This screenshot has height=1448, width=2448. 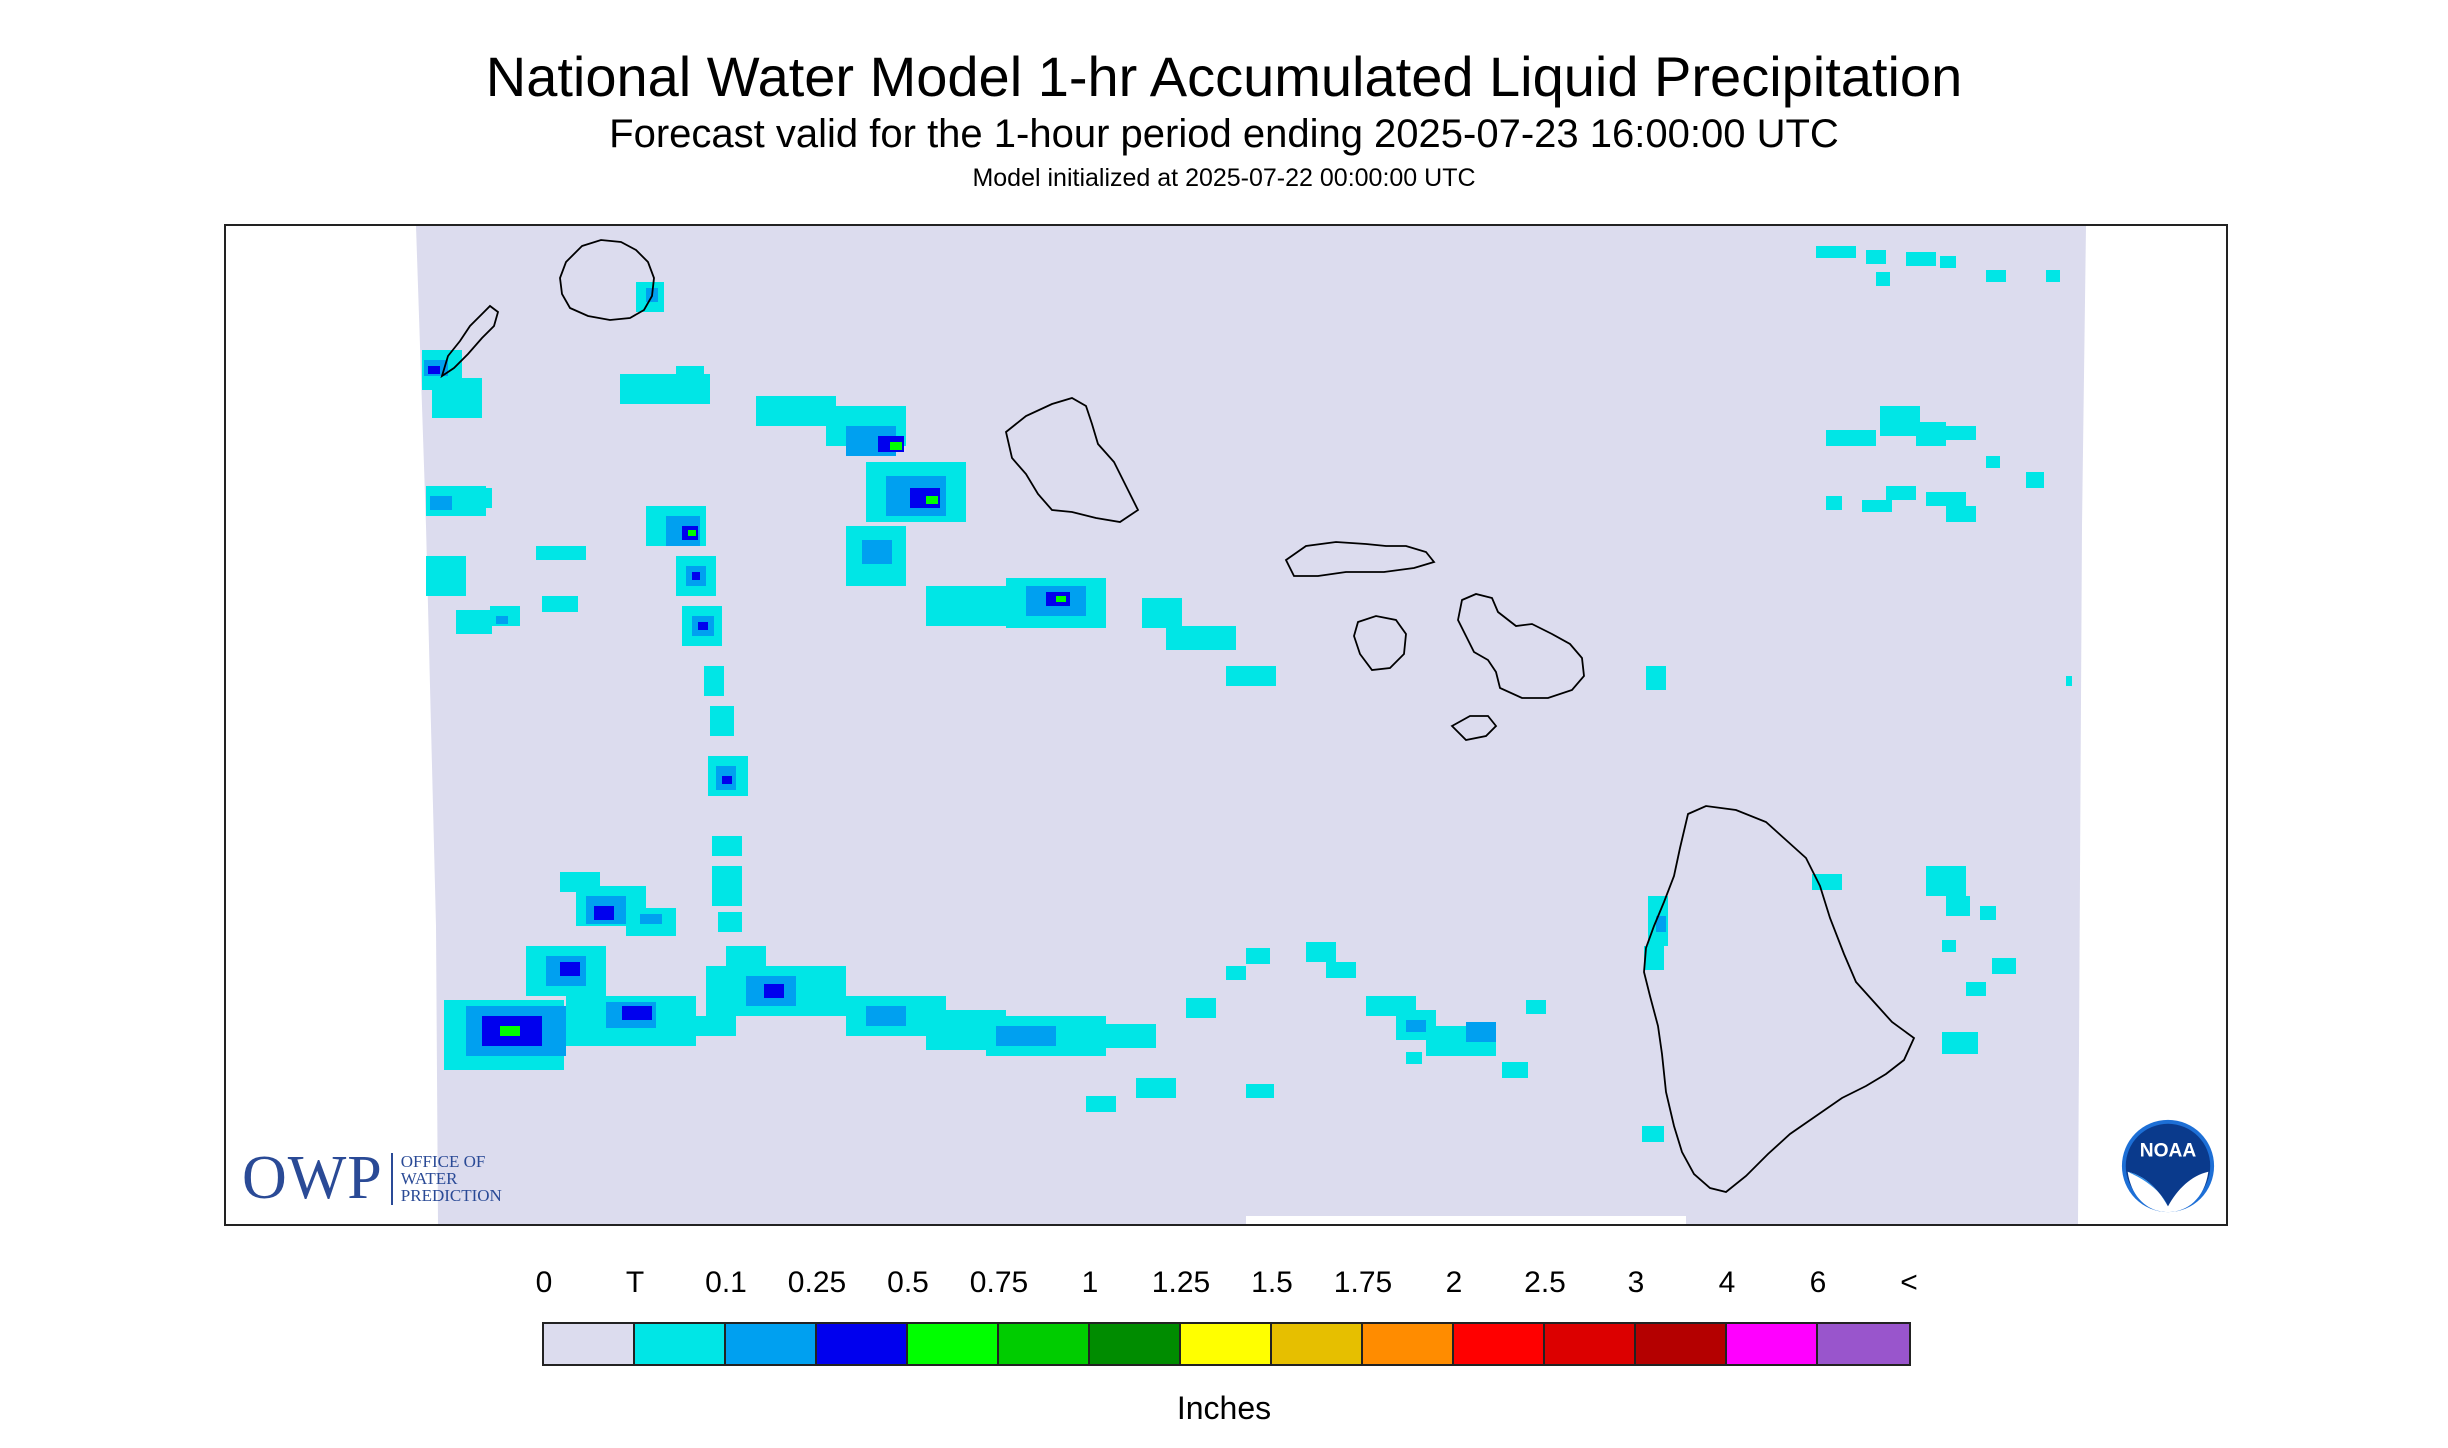 I want to click on legend-label: 1.75, so click(x=1363, y=1282).